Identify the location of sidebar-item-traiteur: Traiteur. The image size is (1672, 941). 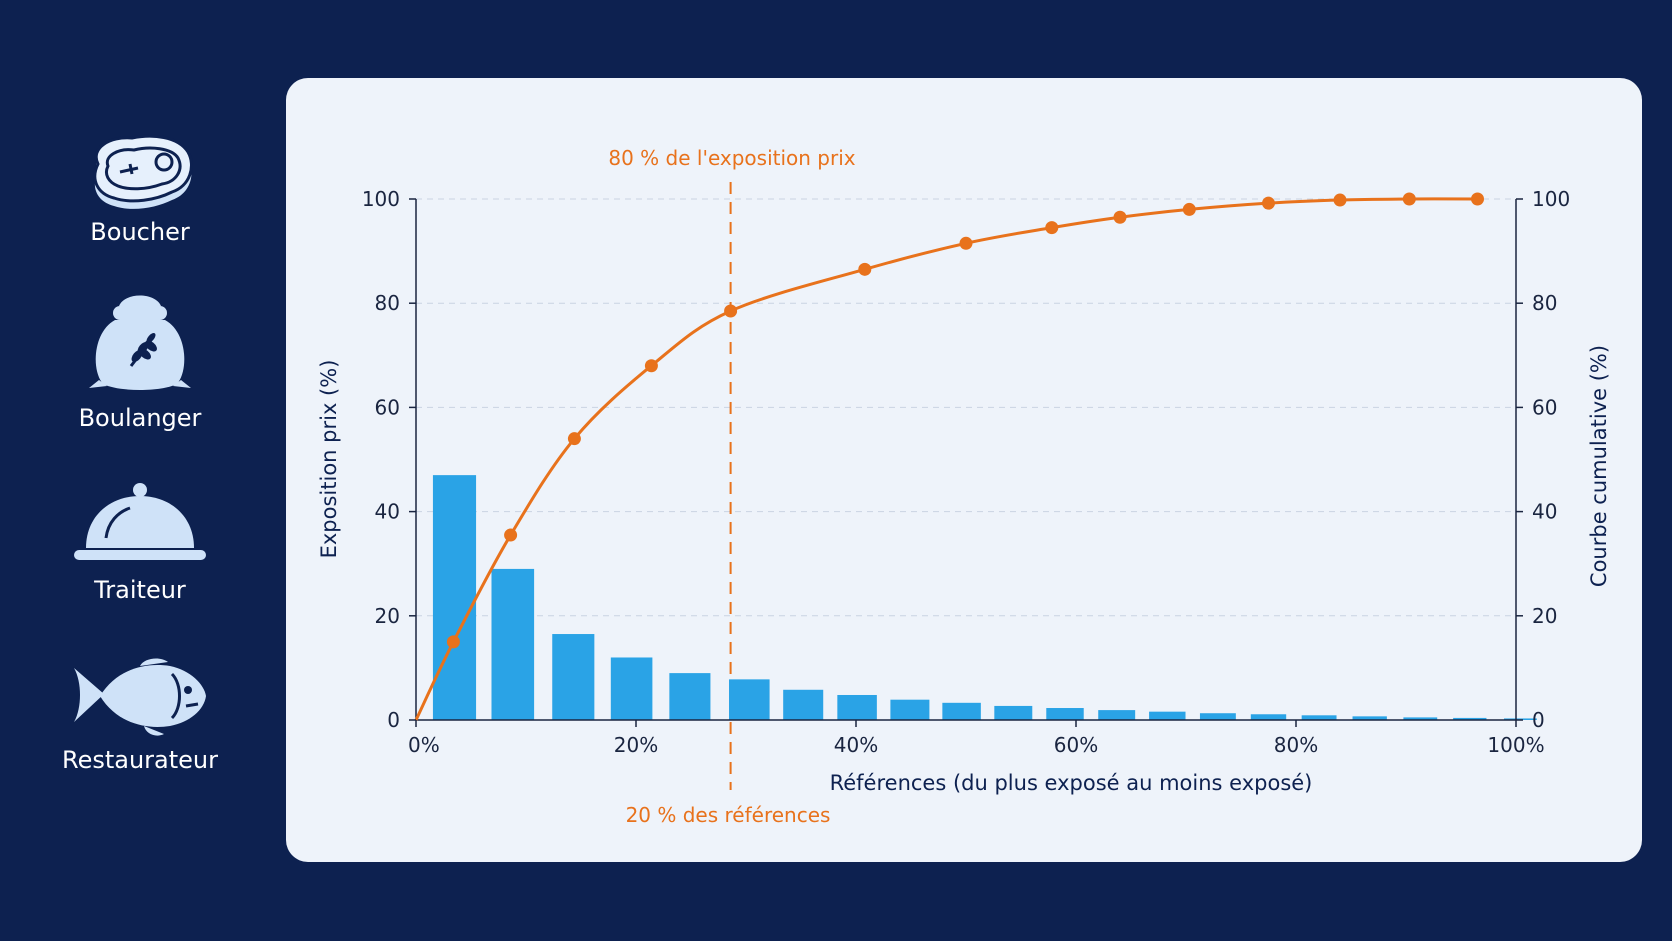
(140, 542).